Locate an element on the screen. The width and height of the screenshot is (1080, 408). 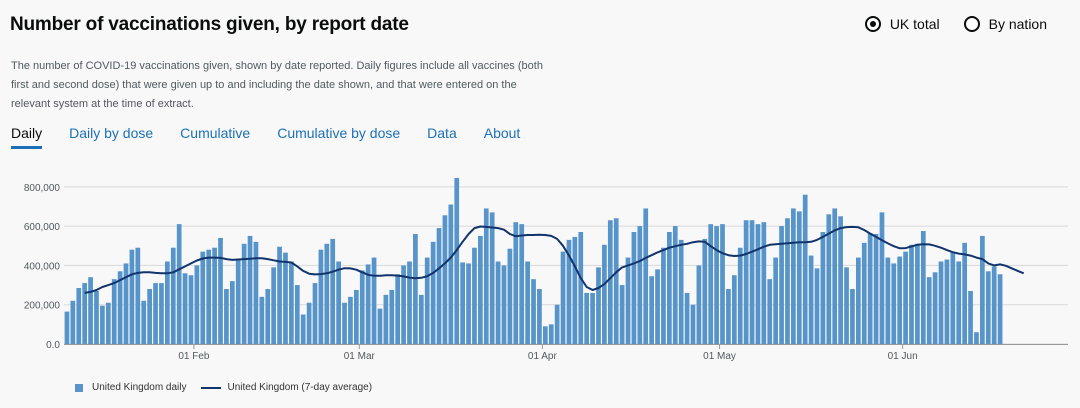
legend-bar-label: United Kingdom daily is located at coordinates (139, 387).